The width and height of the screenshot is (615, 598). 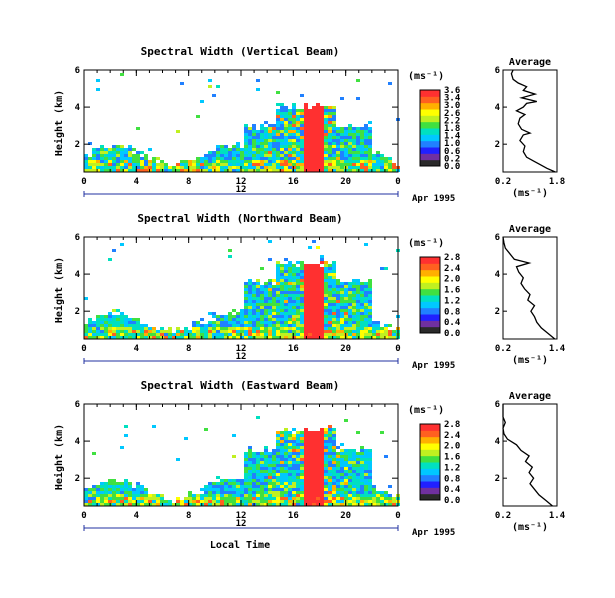 What do you see at coordinates (452, 137) in the screenshot?
I see `colorbar-tick-label: 1.4` at bounding box center [452, 137].